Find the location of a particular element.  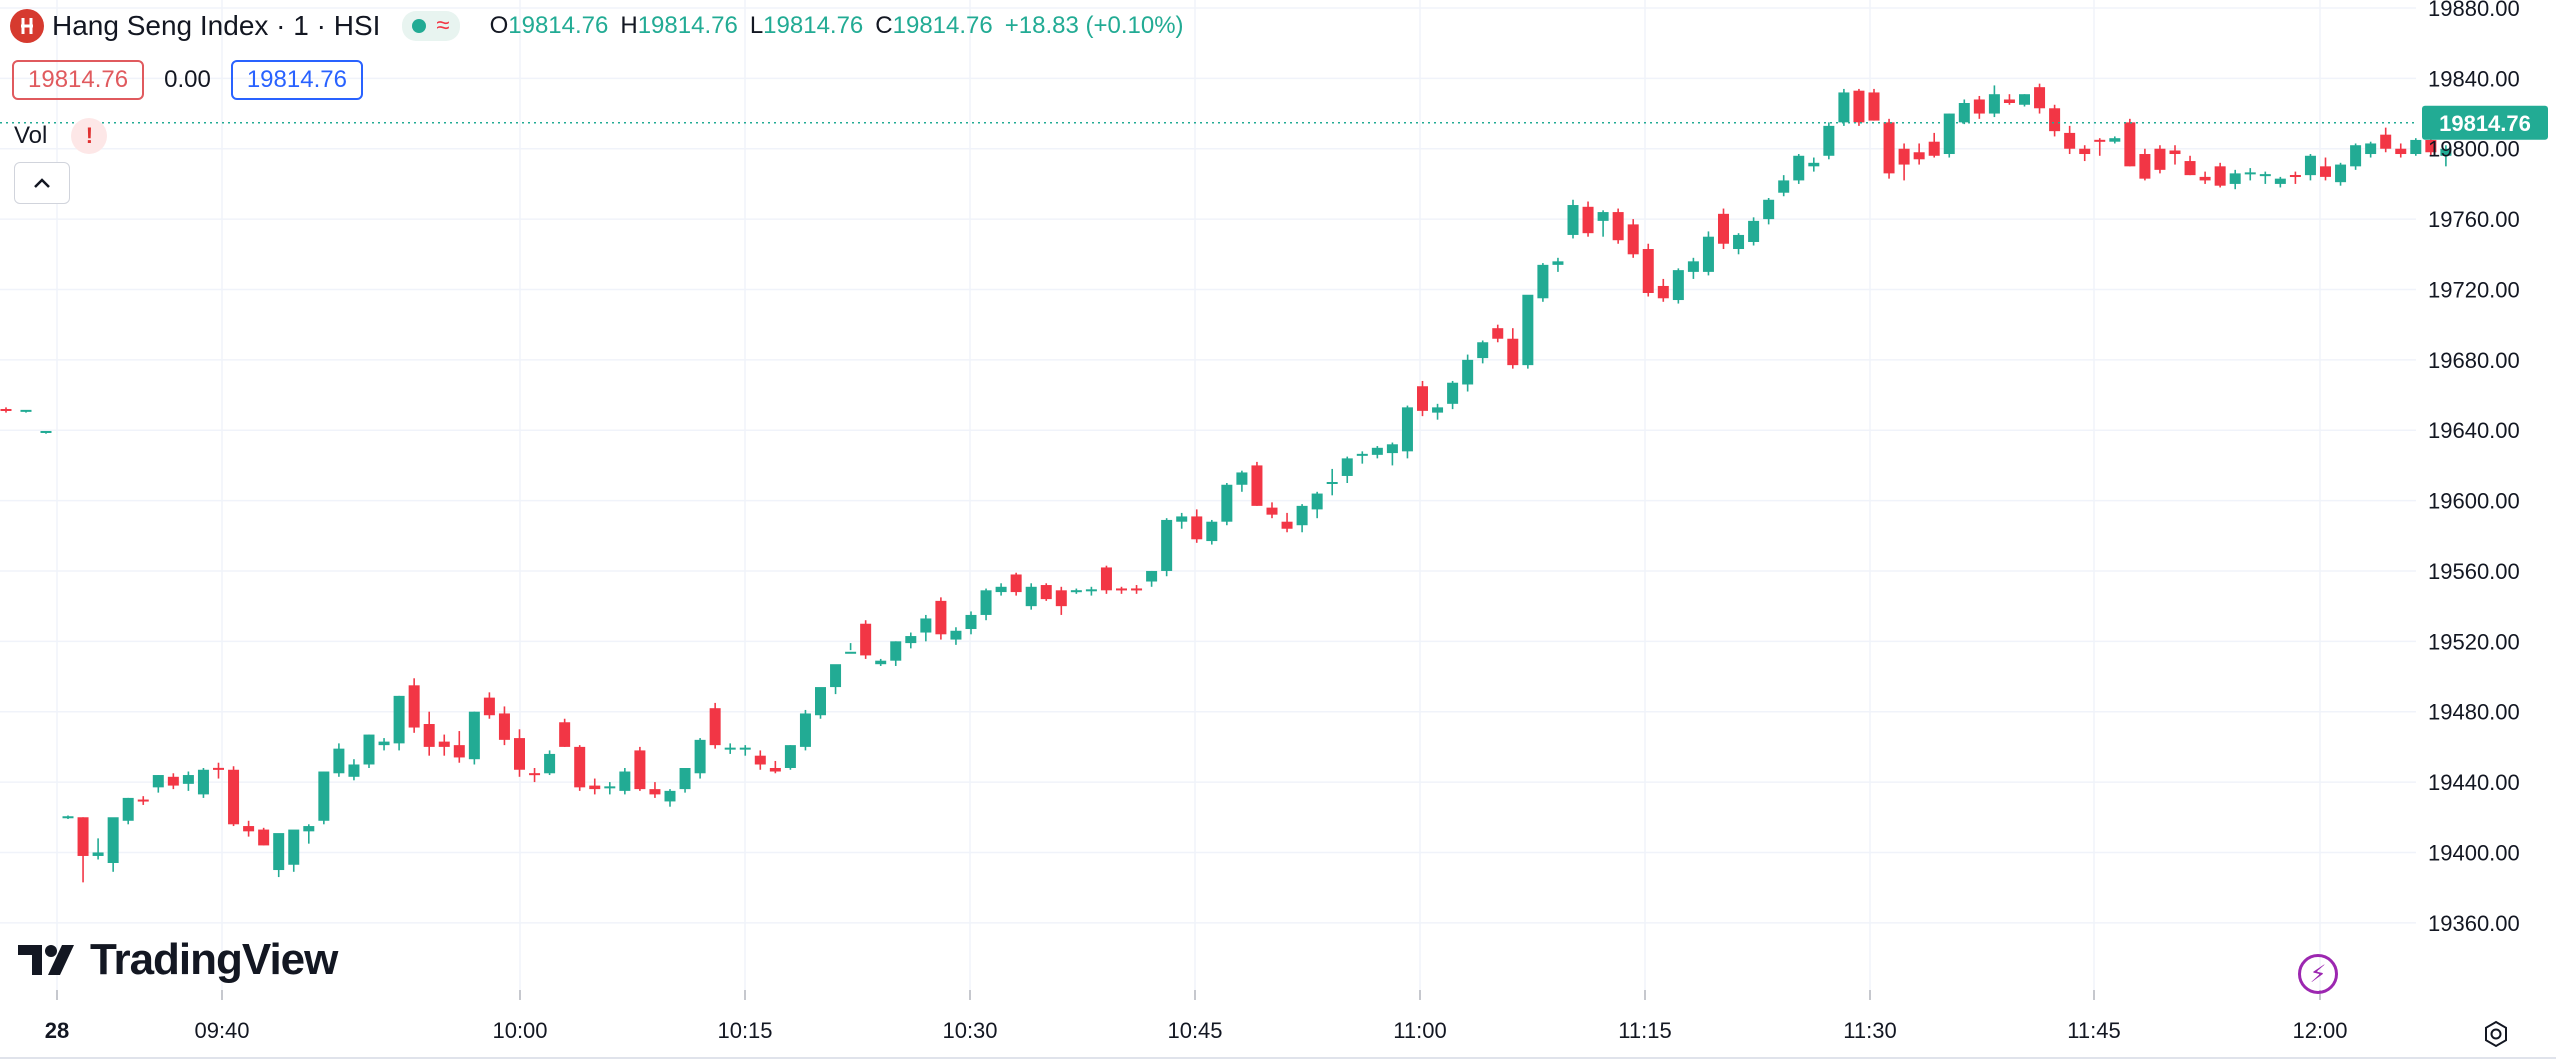

warning-icon: ! is located at coordinates (89, 136).